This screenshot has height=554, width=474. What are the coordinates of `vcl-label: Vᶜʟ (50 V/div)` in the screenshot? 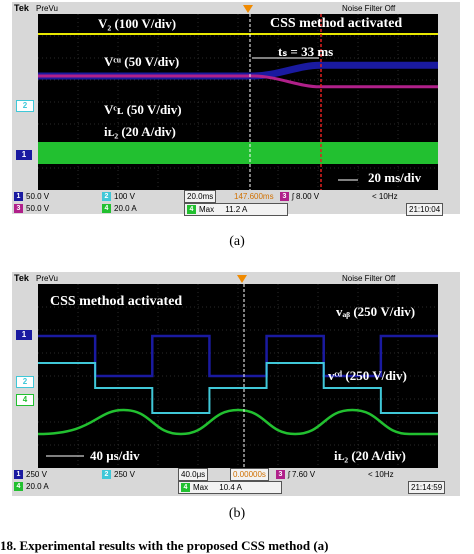 It's located at (143, 109).